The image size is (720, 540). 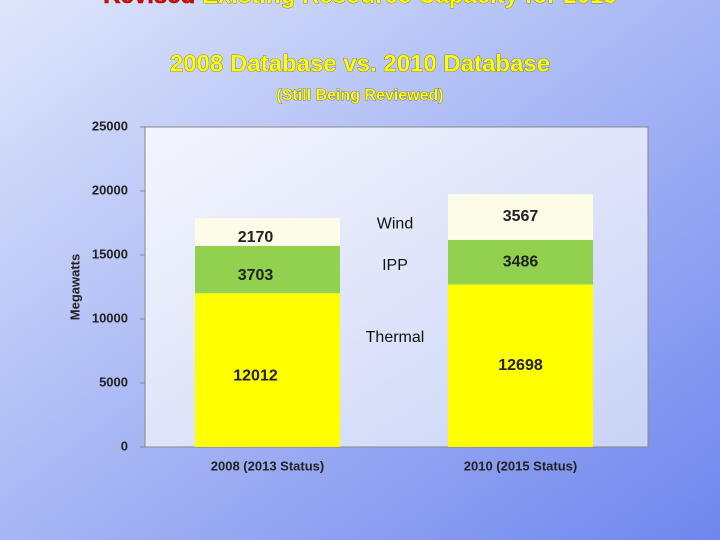 I want to click on value-label: 12698, so click(x=520, y=365).